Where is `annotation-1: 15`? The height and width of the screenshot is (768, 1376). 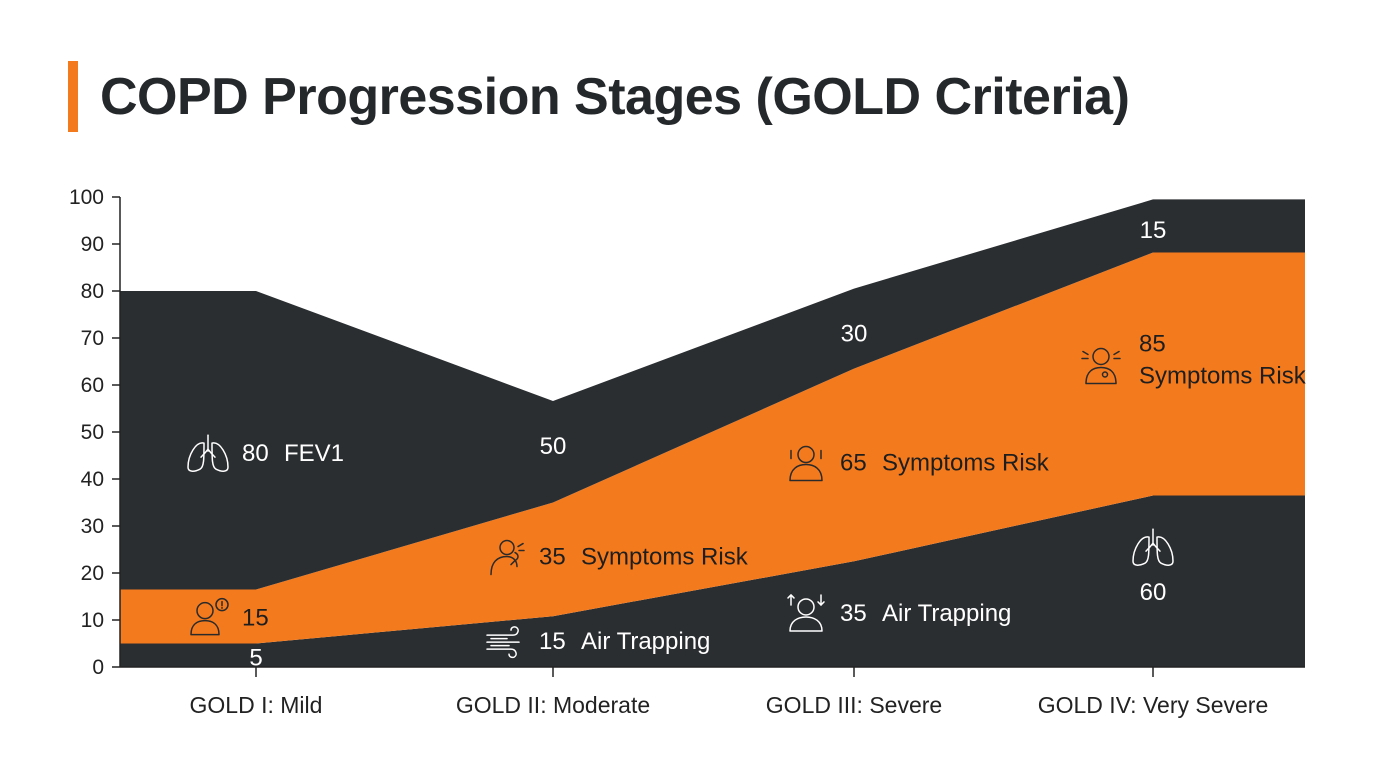 annotation-1: 15 is located at coordinates (229, 616).